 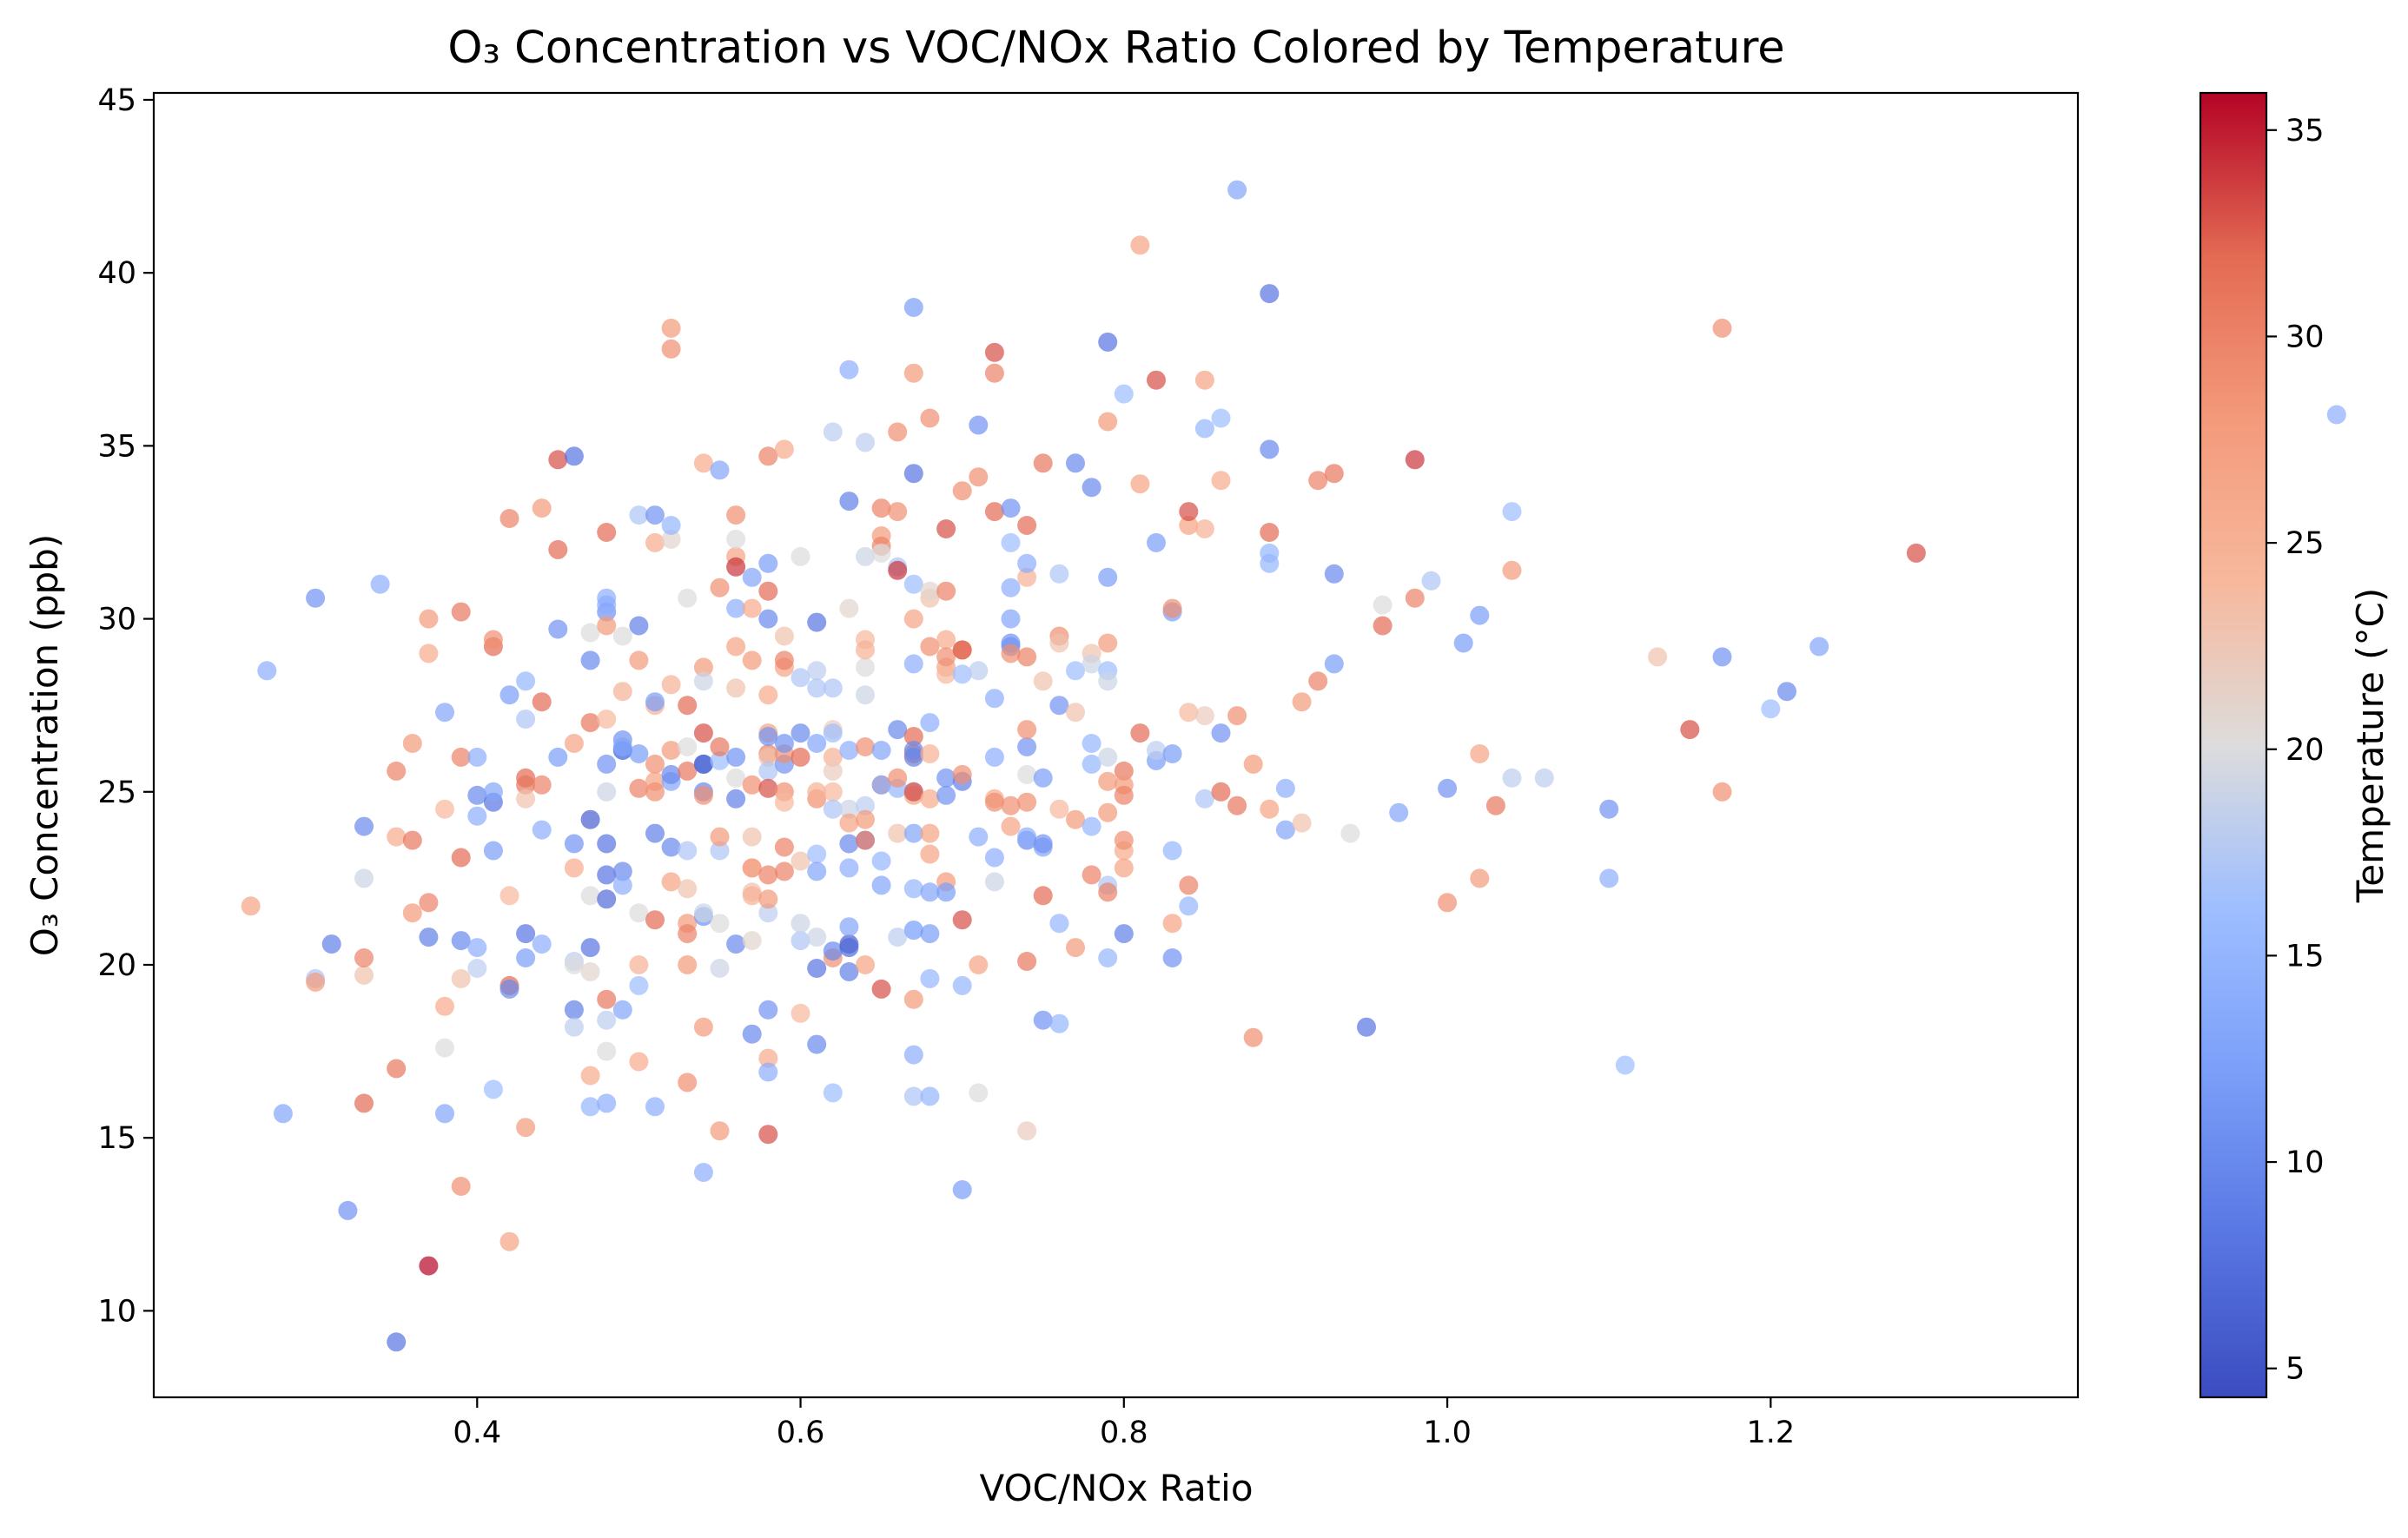 I want to click on x-tick-label: 0.4, so click(x=477, y=1433).